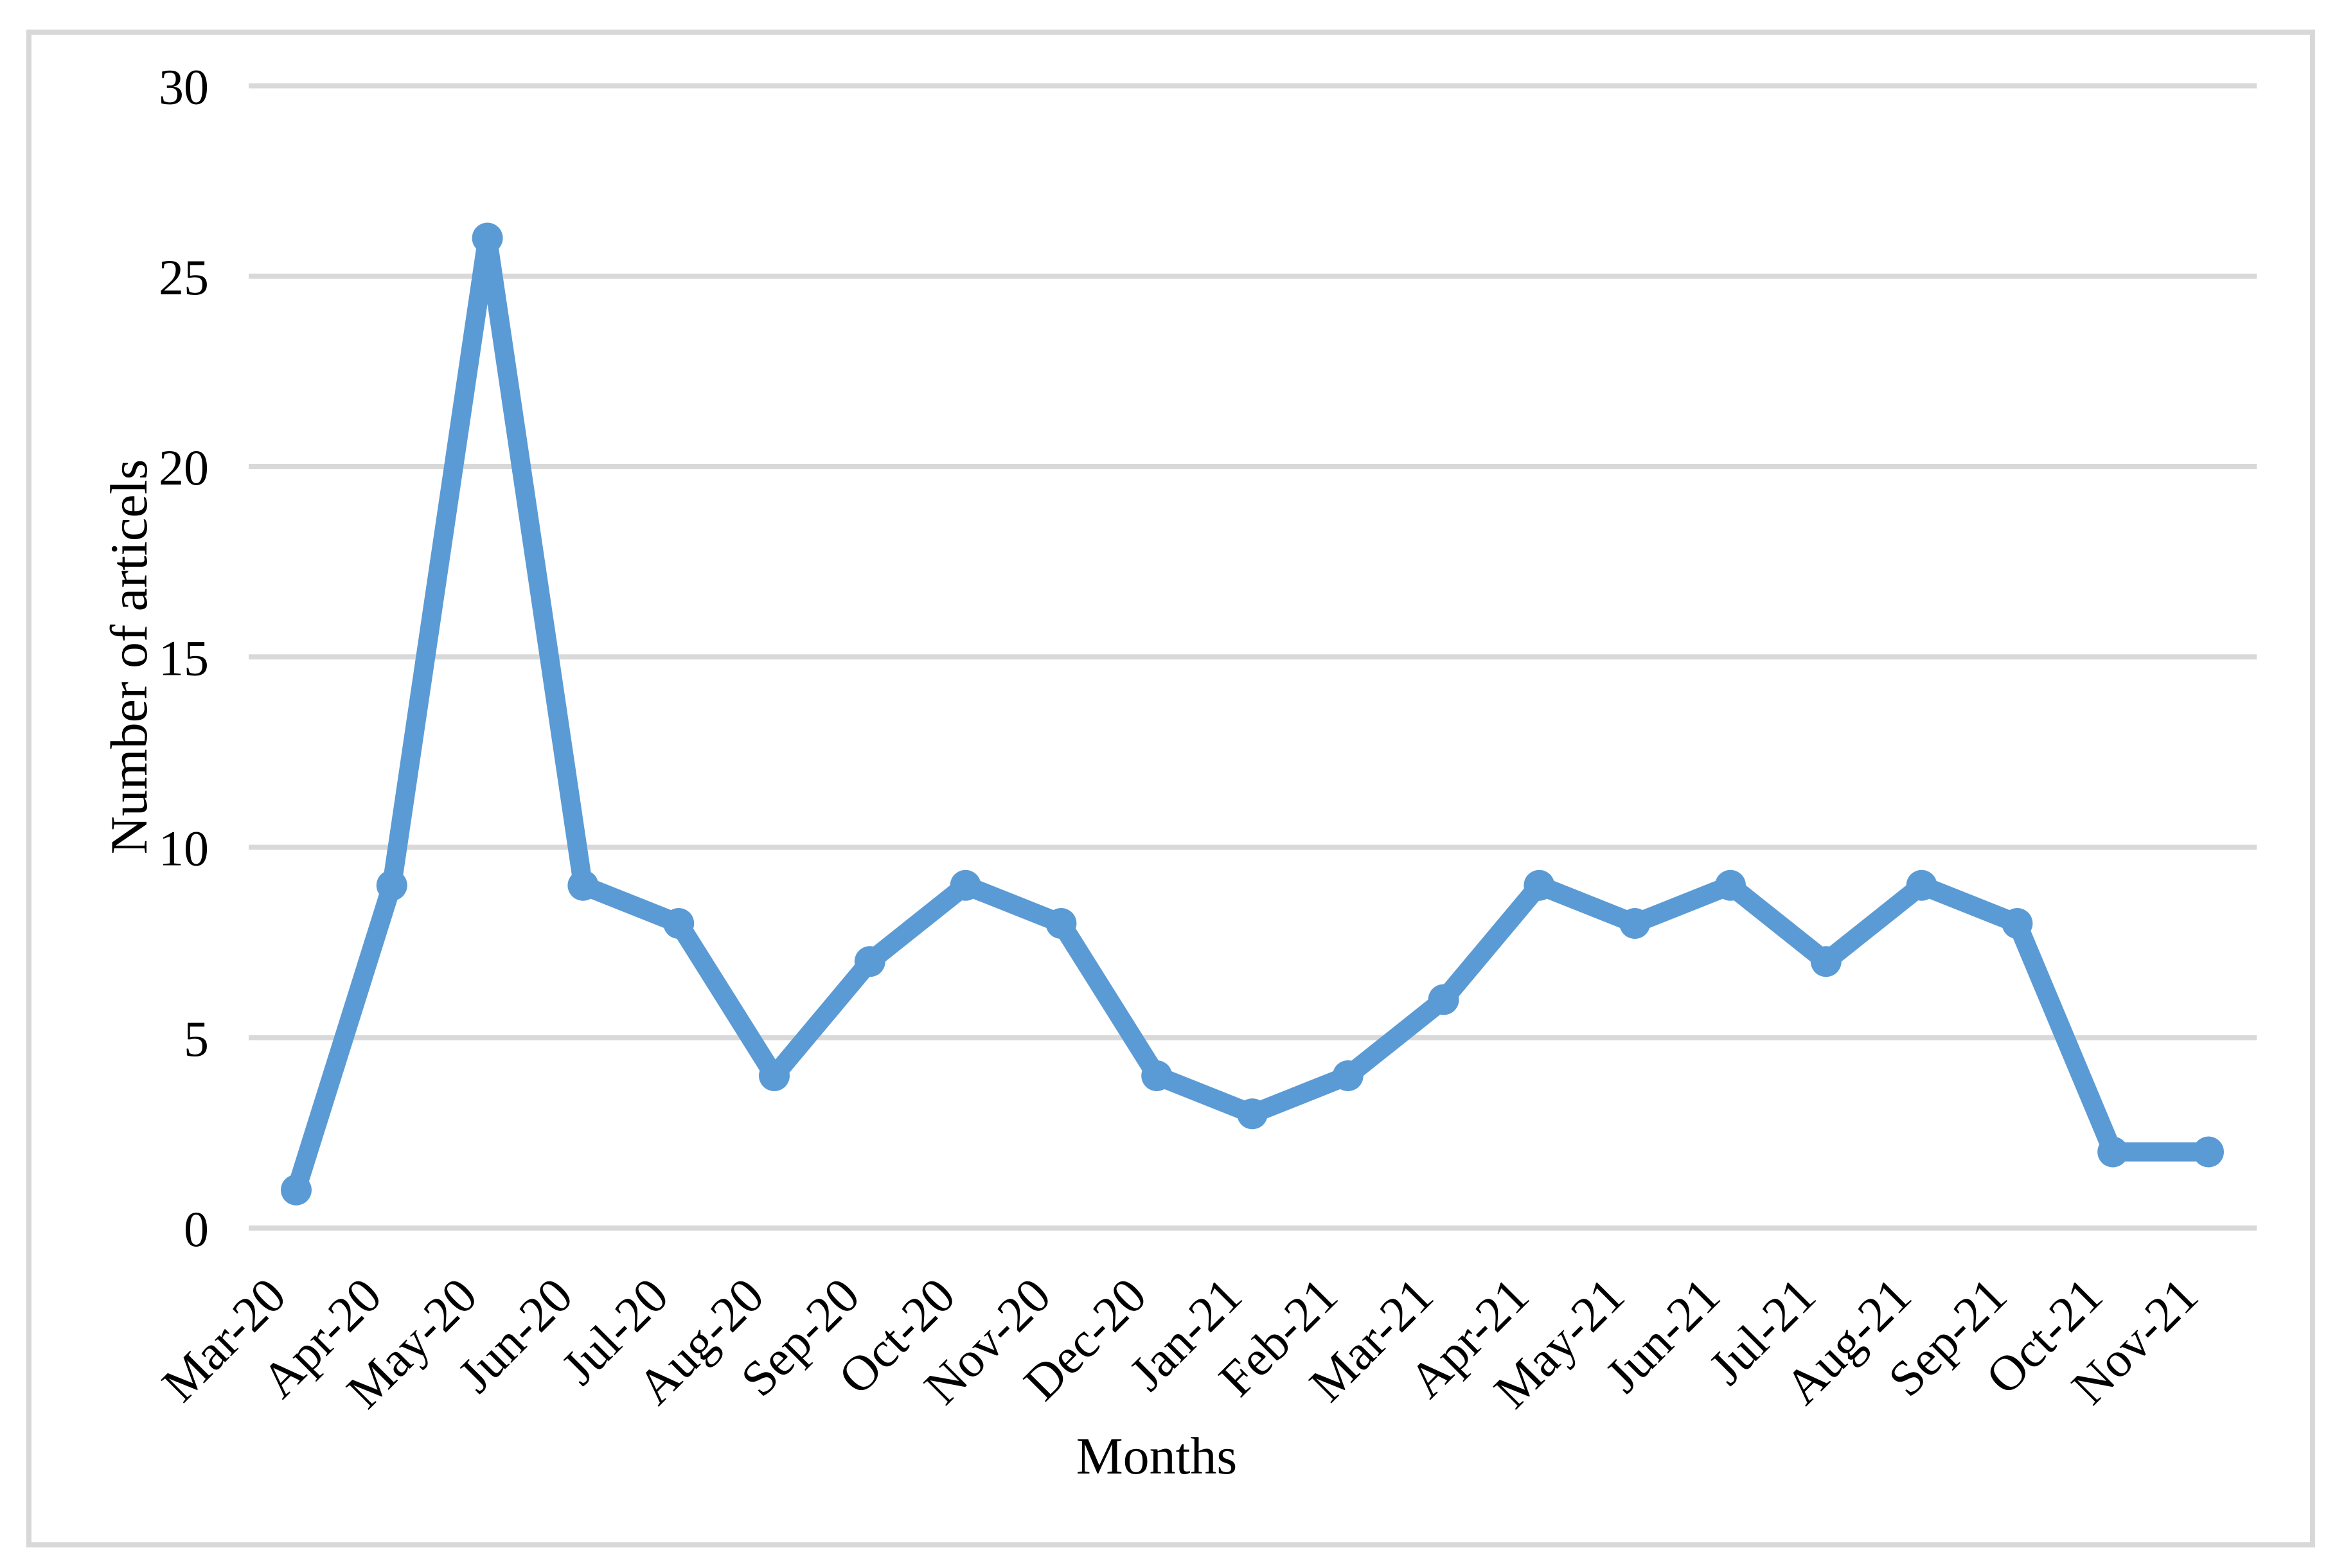 The height and width of the screenshot is (1568, 2337). What do you see at coordinates (184, 467) in the screenshot?
I see `y-tick-label-20: 20` at bounding box center [184, 467].